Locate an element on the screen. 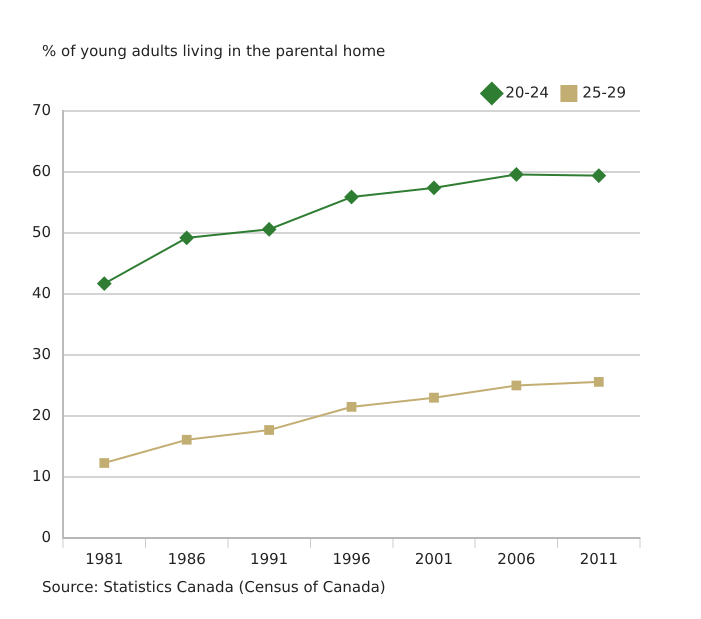 This screenshot has height=619, width=701. source-note: Source: Statistics Canada (Census of Canada) is located at coordinates (214, 587).